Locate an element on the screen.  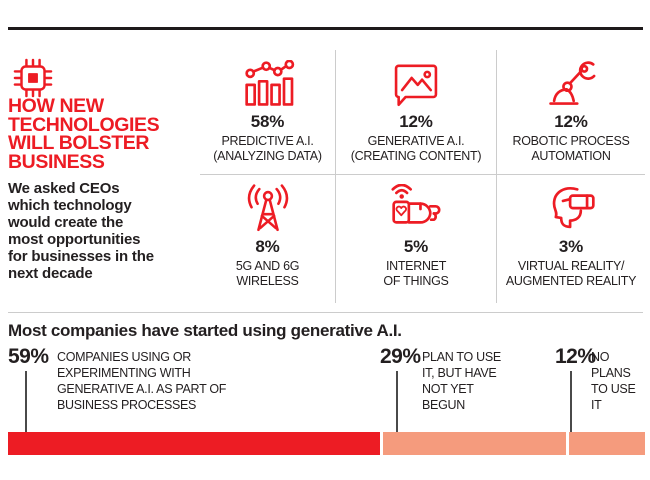
stacked-bar is located at coordinates (326, 443).